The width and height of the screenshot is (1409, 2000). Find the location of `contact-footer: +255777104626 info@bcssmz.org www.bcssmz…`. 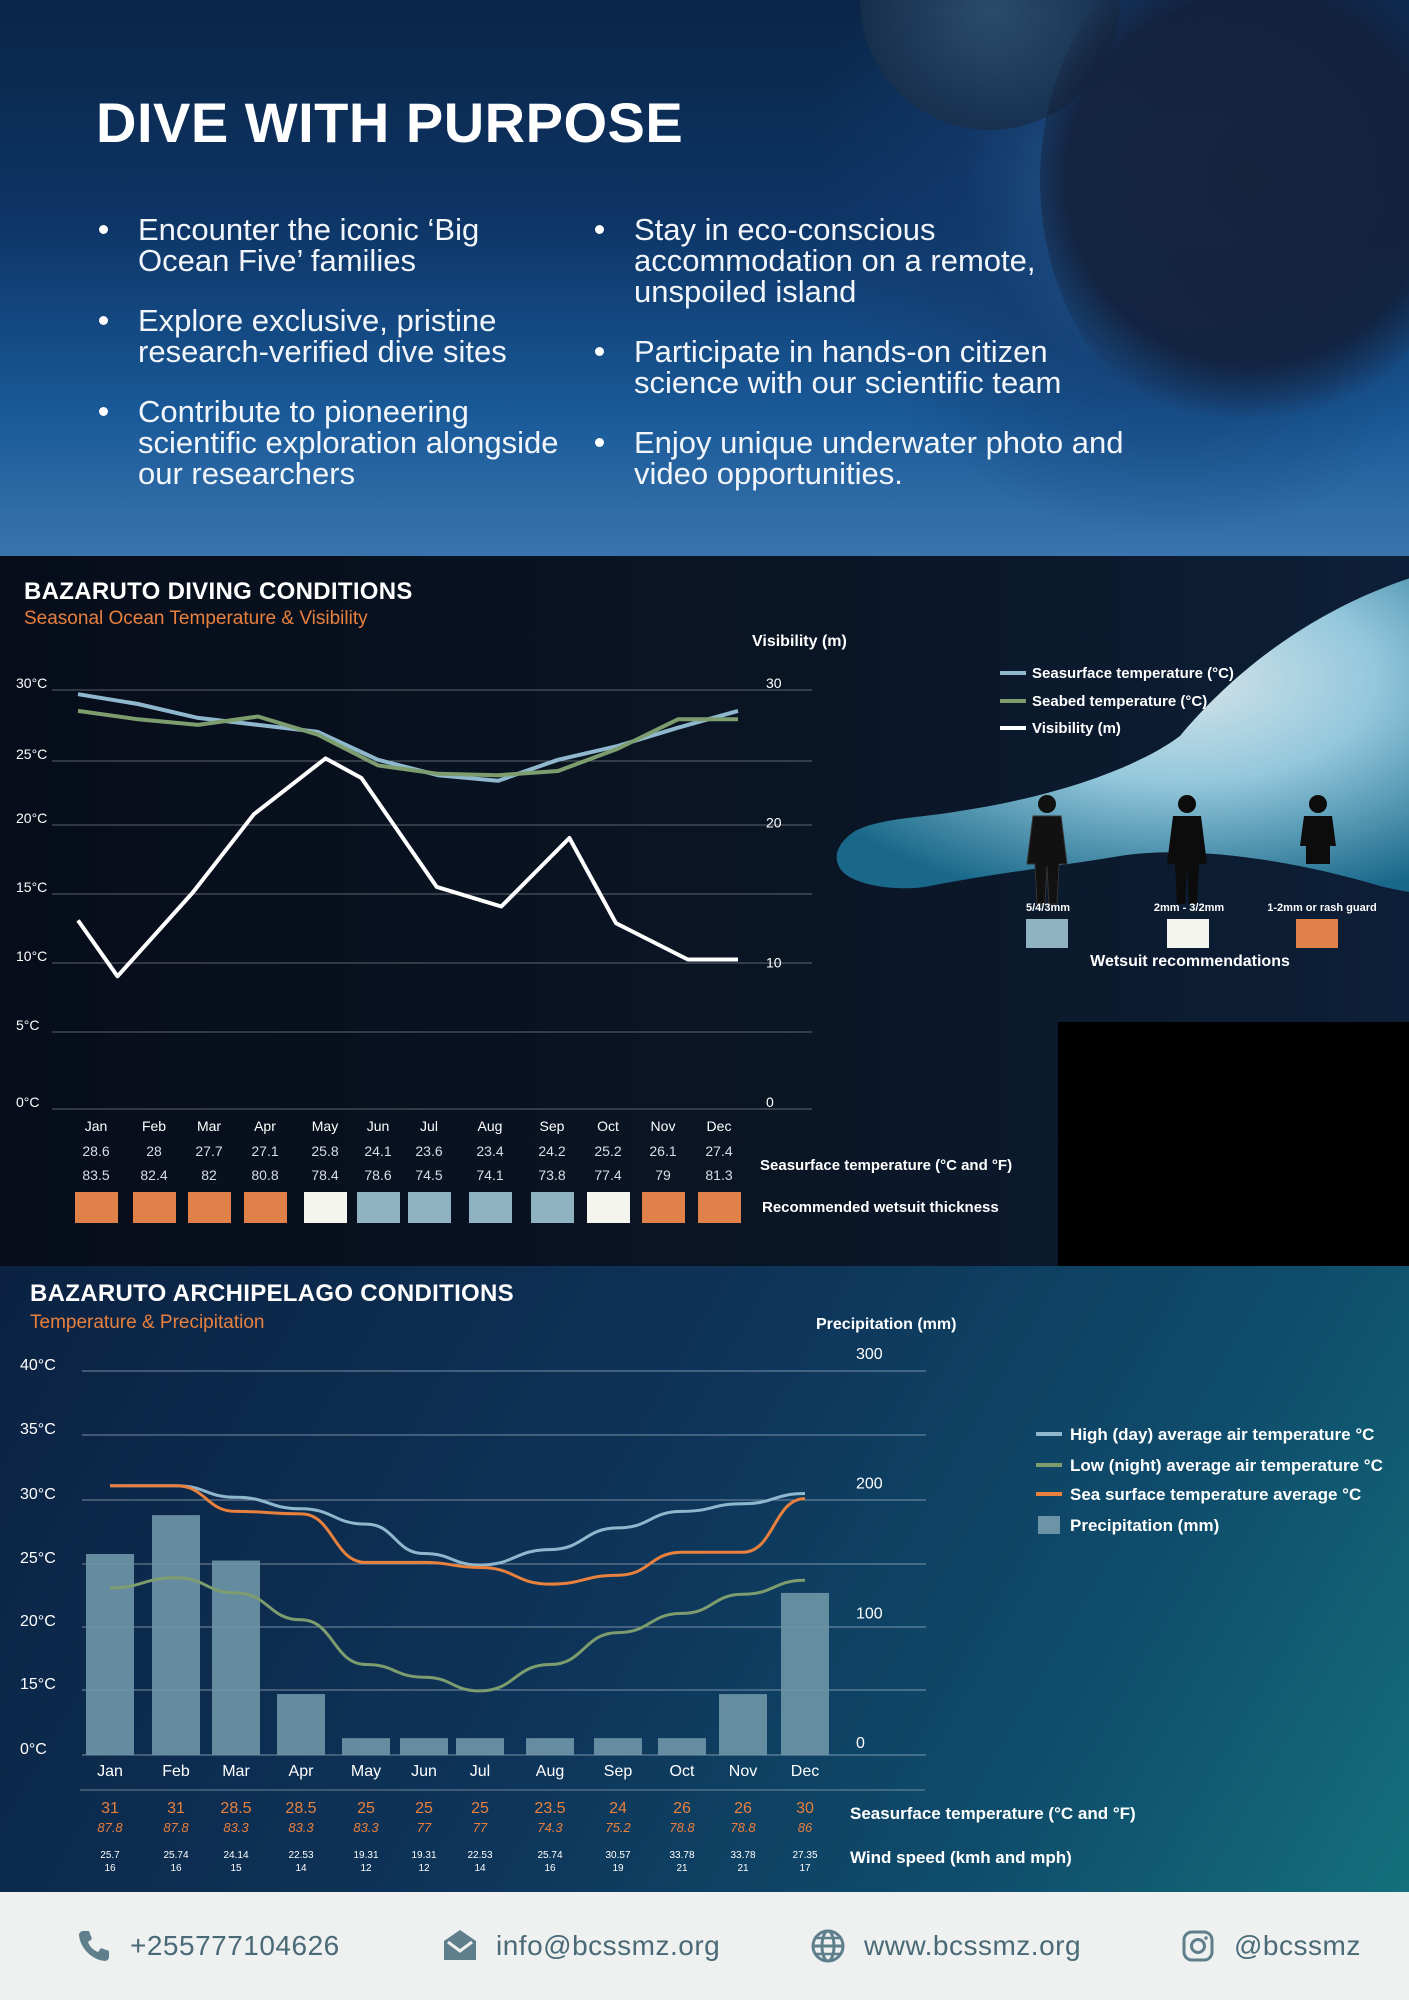

contact-footer: +255777104626 info@bcssmz.org www.bcssmz… is located at coordinates (704, 1946).